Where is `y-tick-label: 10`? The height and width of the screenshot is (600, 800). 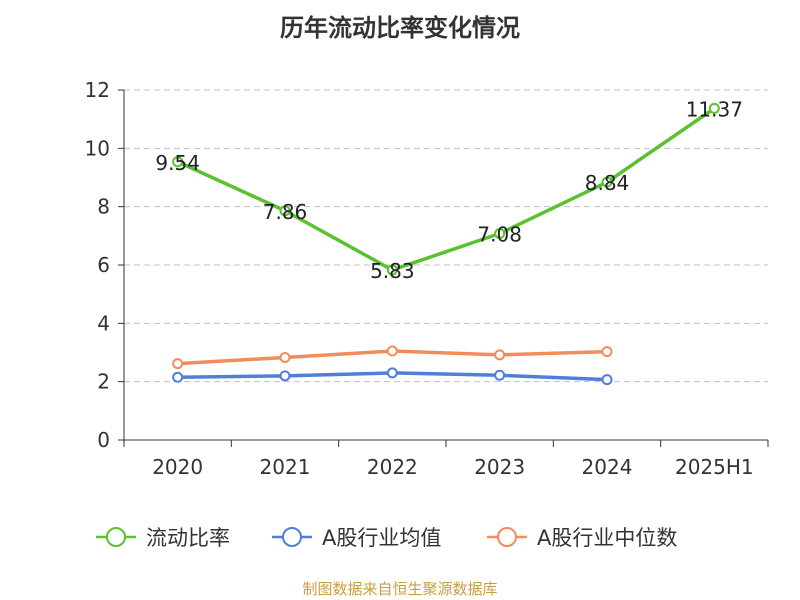
y-tick-label: 10 is located at coordinates (97, 148).